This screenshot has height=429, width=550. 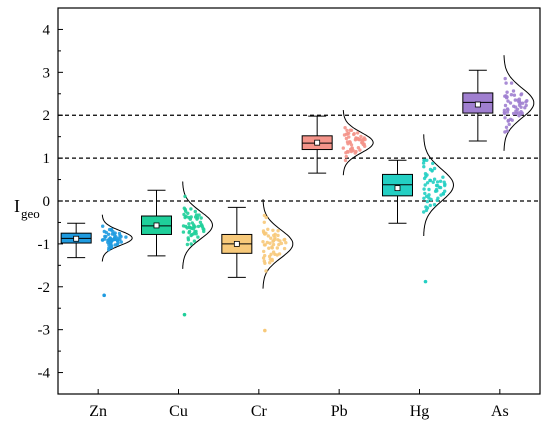 What do you see at coordinates (177, 249) in the screenshot?
I see `series-cu` at bounding box center [177, 249].